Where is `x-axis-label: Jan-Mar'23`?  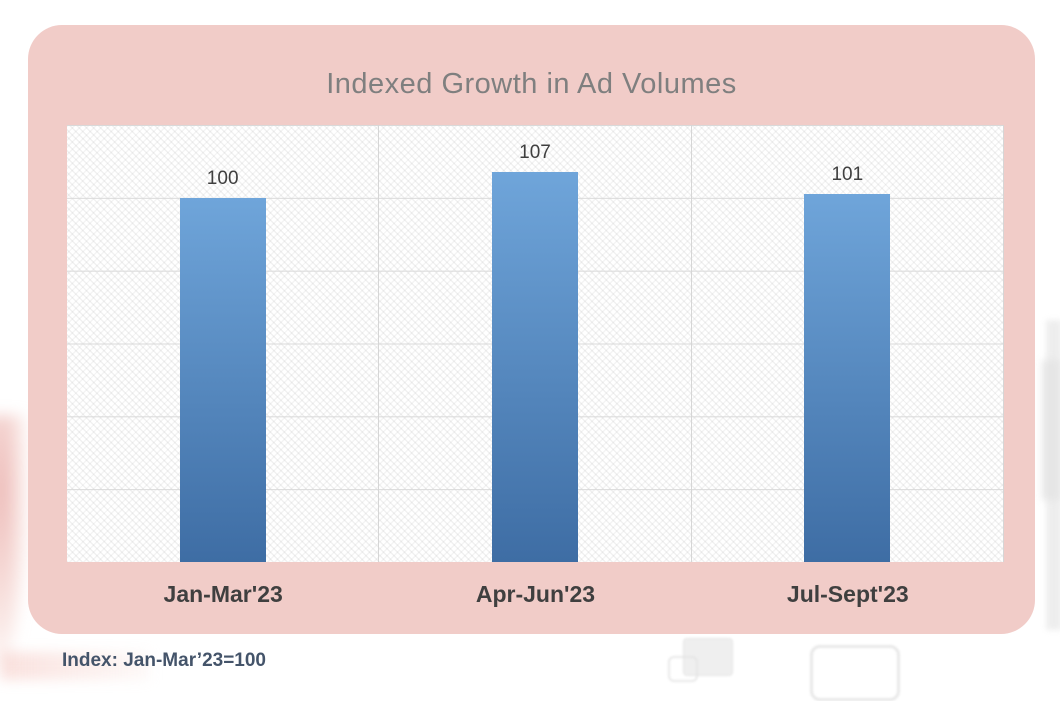 x-axis-label: Jan-Mar'23 is located at coordinates (223, 593).